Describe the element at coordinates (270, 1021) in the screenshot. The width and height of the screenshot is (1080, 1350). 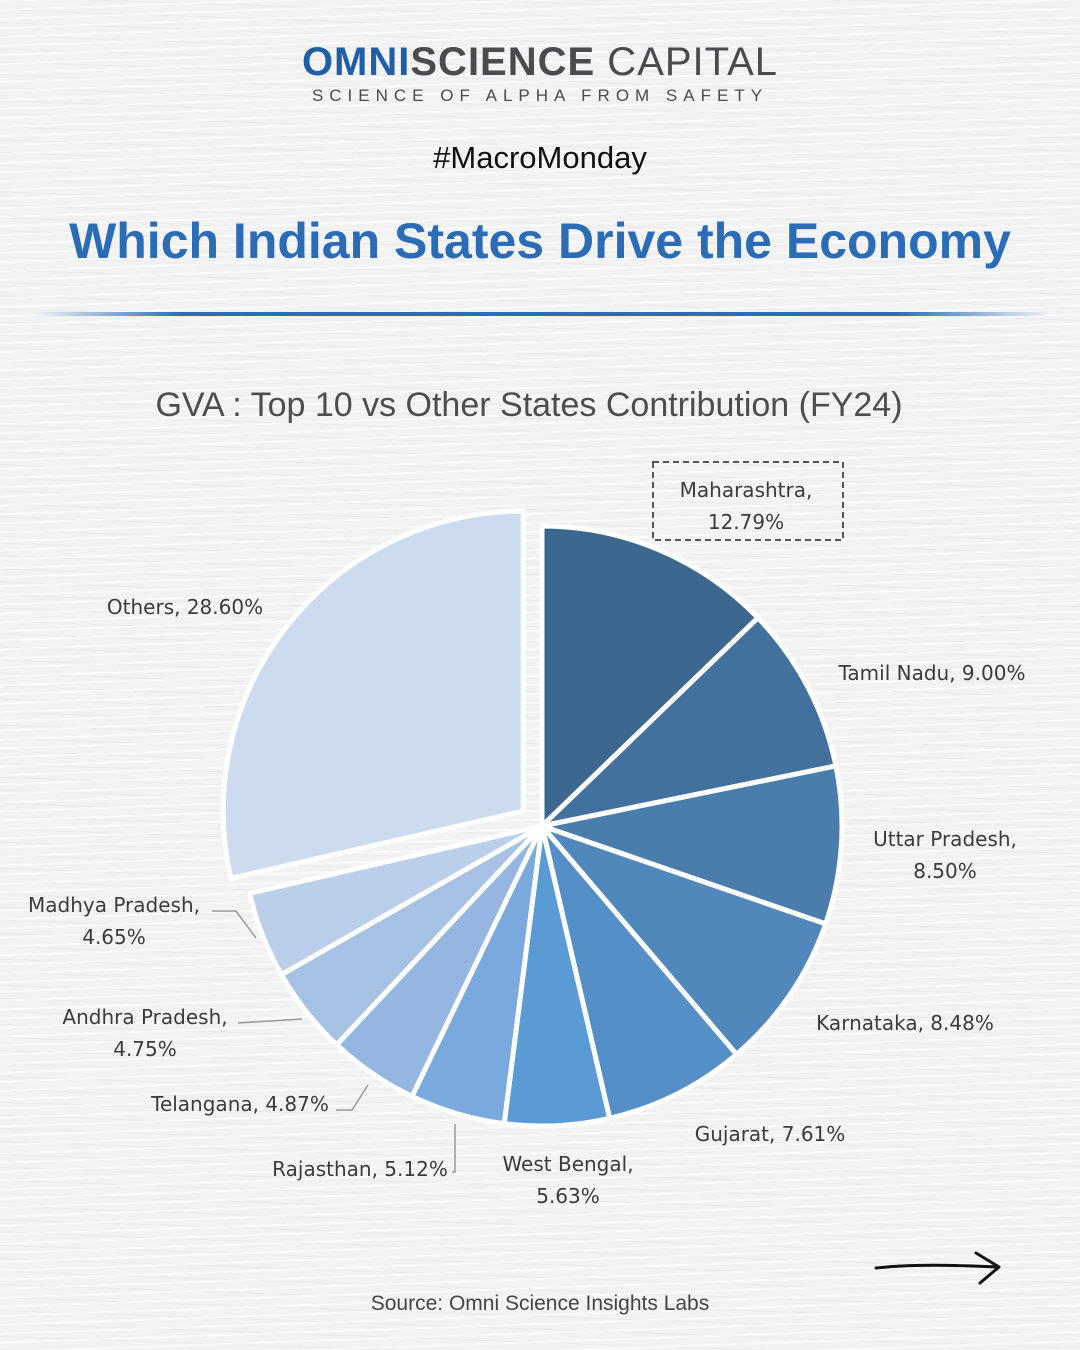
I see `leader-line-andhra-pradesh` at that location.